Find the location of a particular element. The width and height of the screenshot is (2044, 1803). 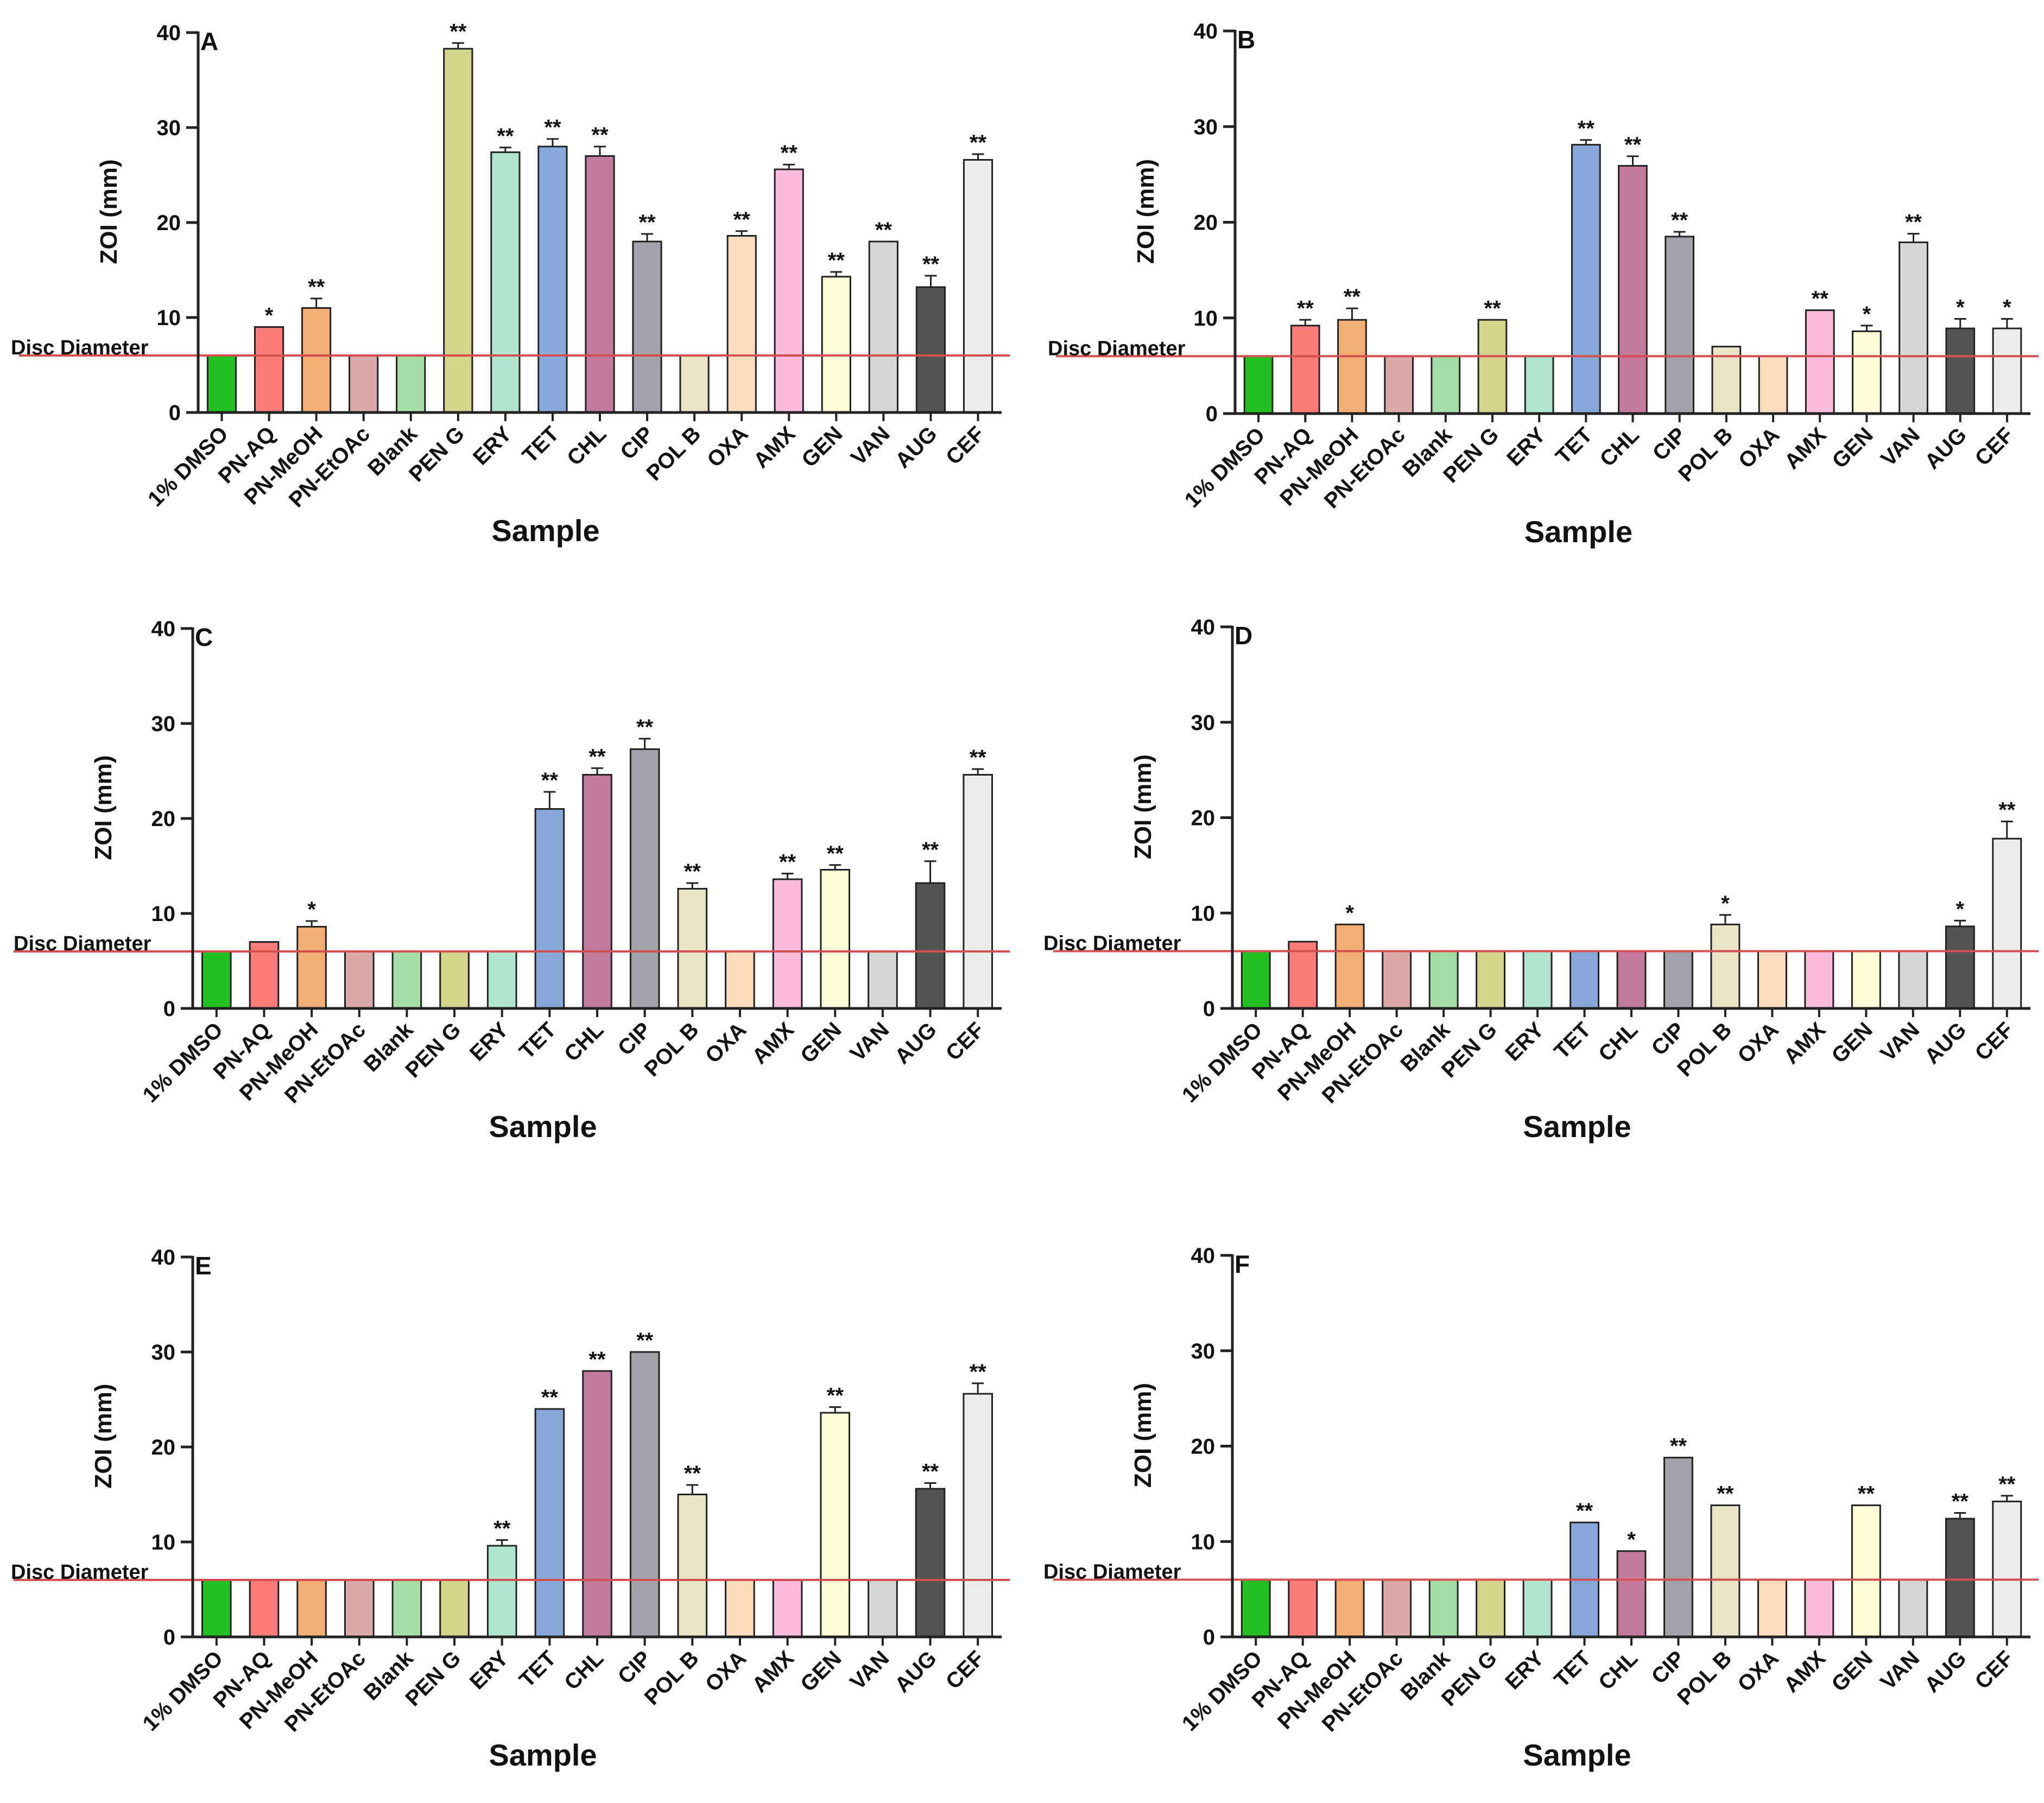

bar-aug is located at coordinates (1960, 967).